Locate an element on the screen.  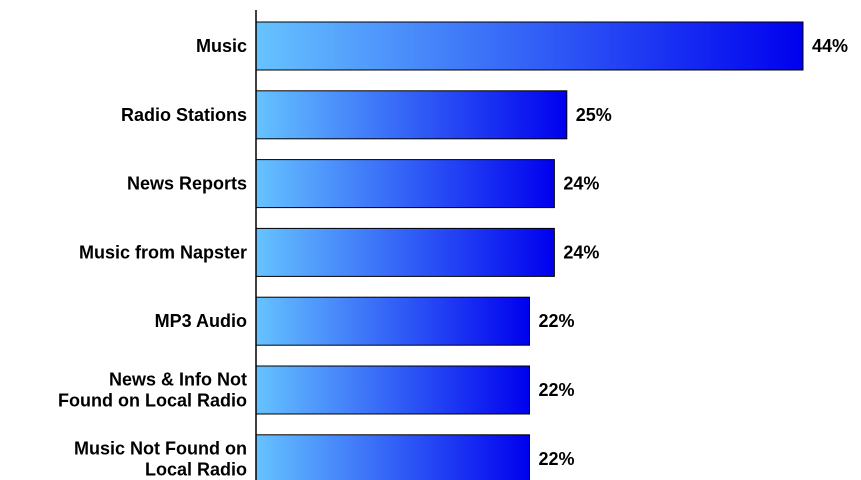
category-label-2: News Reports is located at coordinates (187, 184).